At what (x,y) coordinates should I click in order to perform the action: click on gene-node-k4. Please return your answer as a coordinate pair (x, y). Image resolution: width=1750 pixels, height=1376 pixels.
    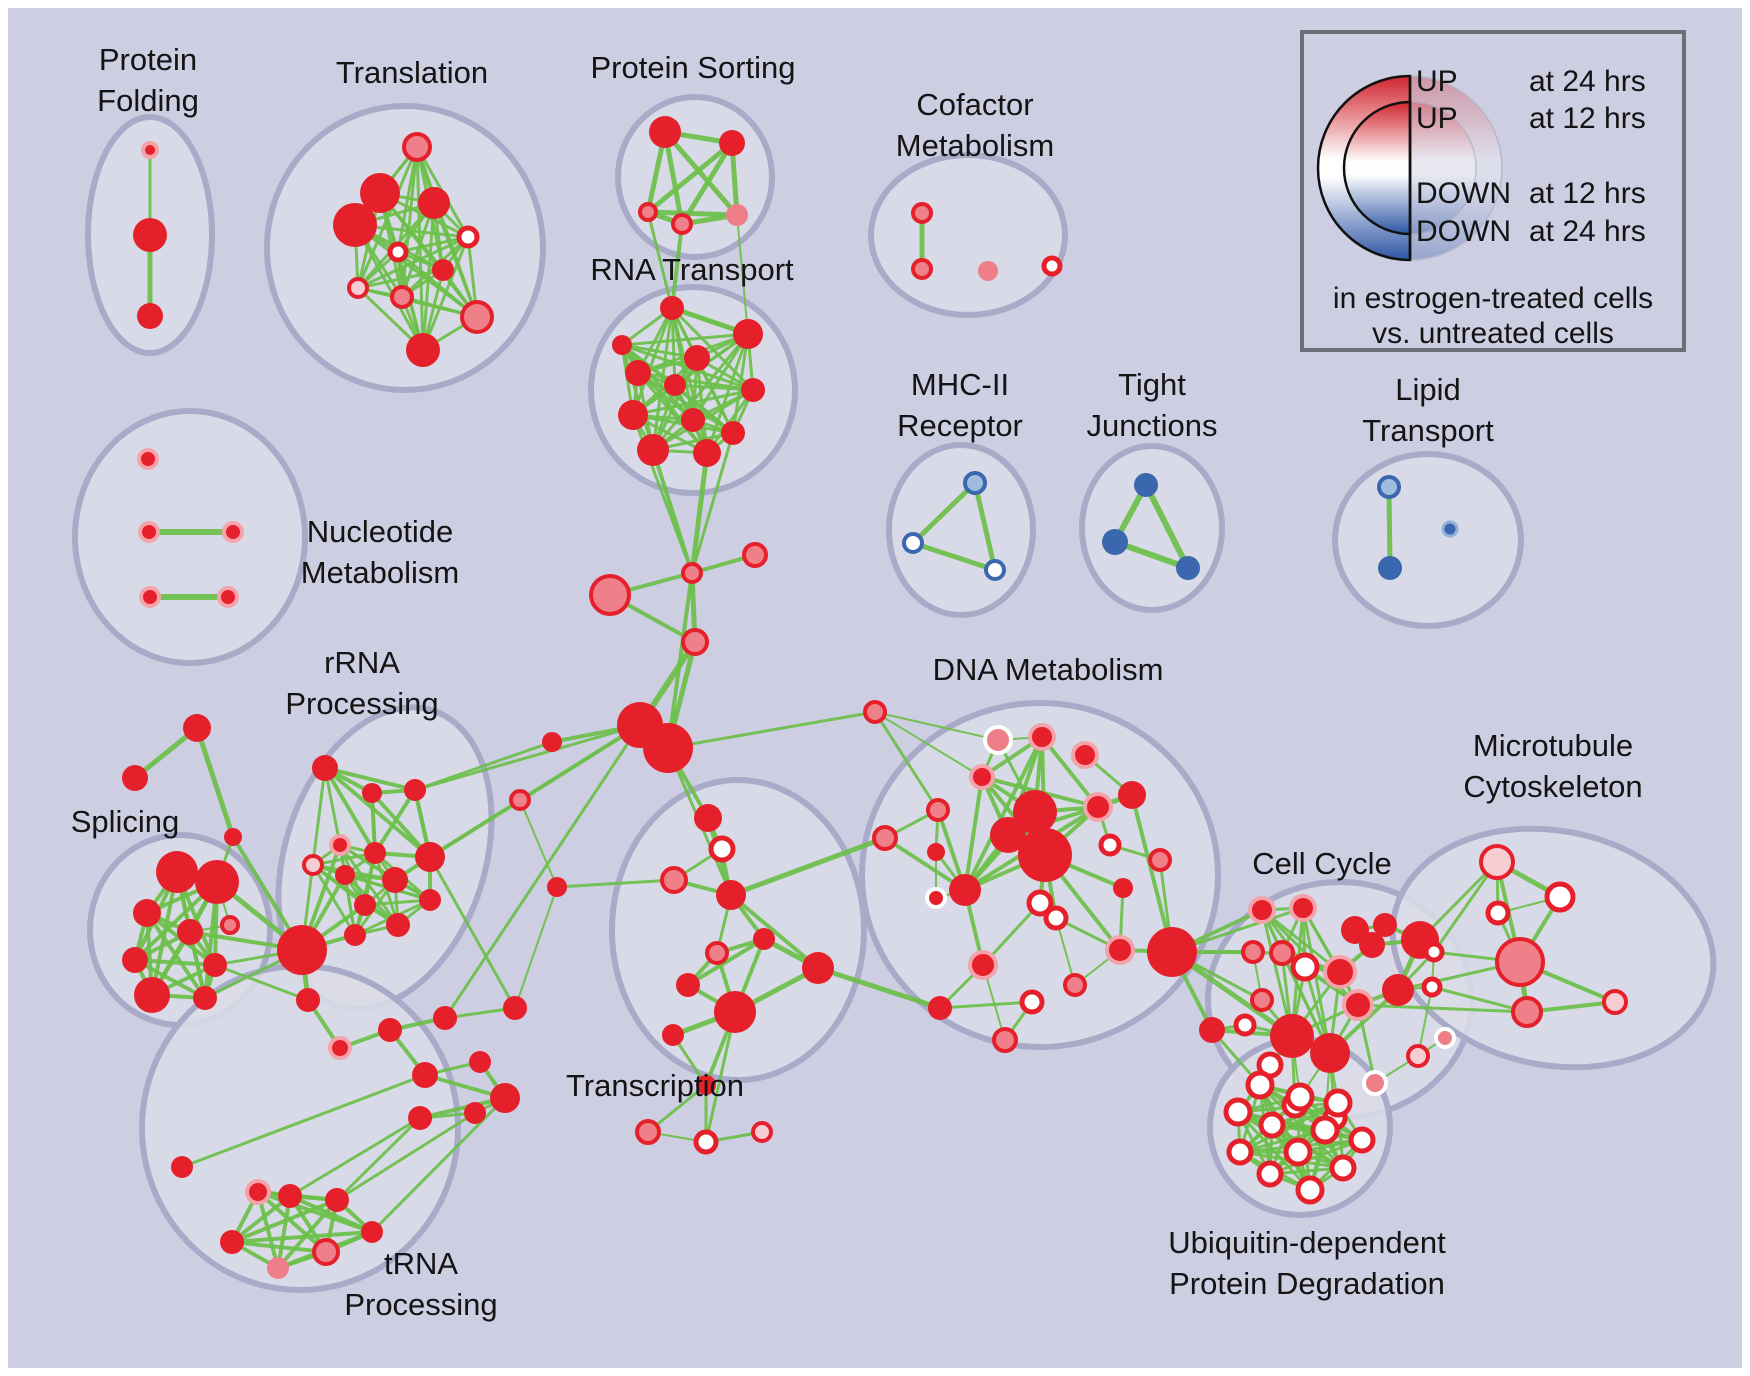
    Looking at the image, I should click on (695, 642).